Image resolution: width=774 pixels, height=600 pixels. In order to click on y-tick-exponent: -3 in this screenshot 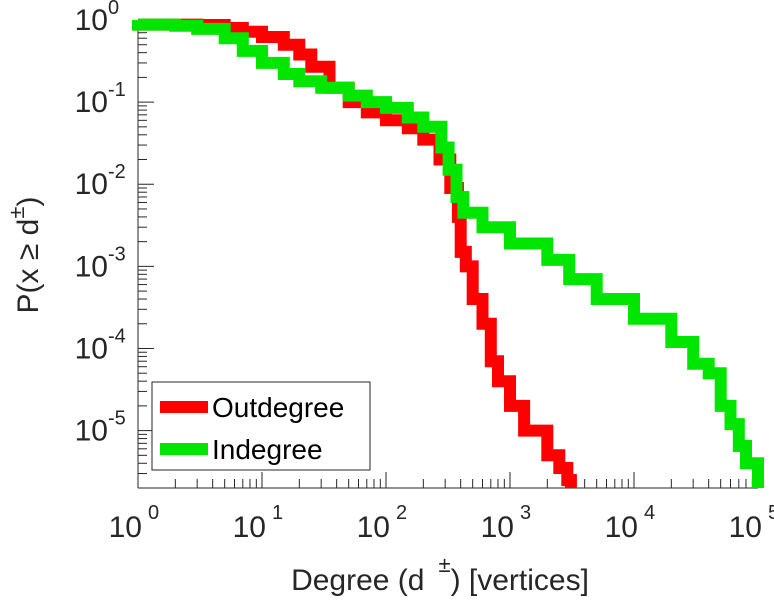, I will do `click(117, 254)`.